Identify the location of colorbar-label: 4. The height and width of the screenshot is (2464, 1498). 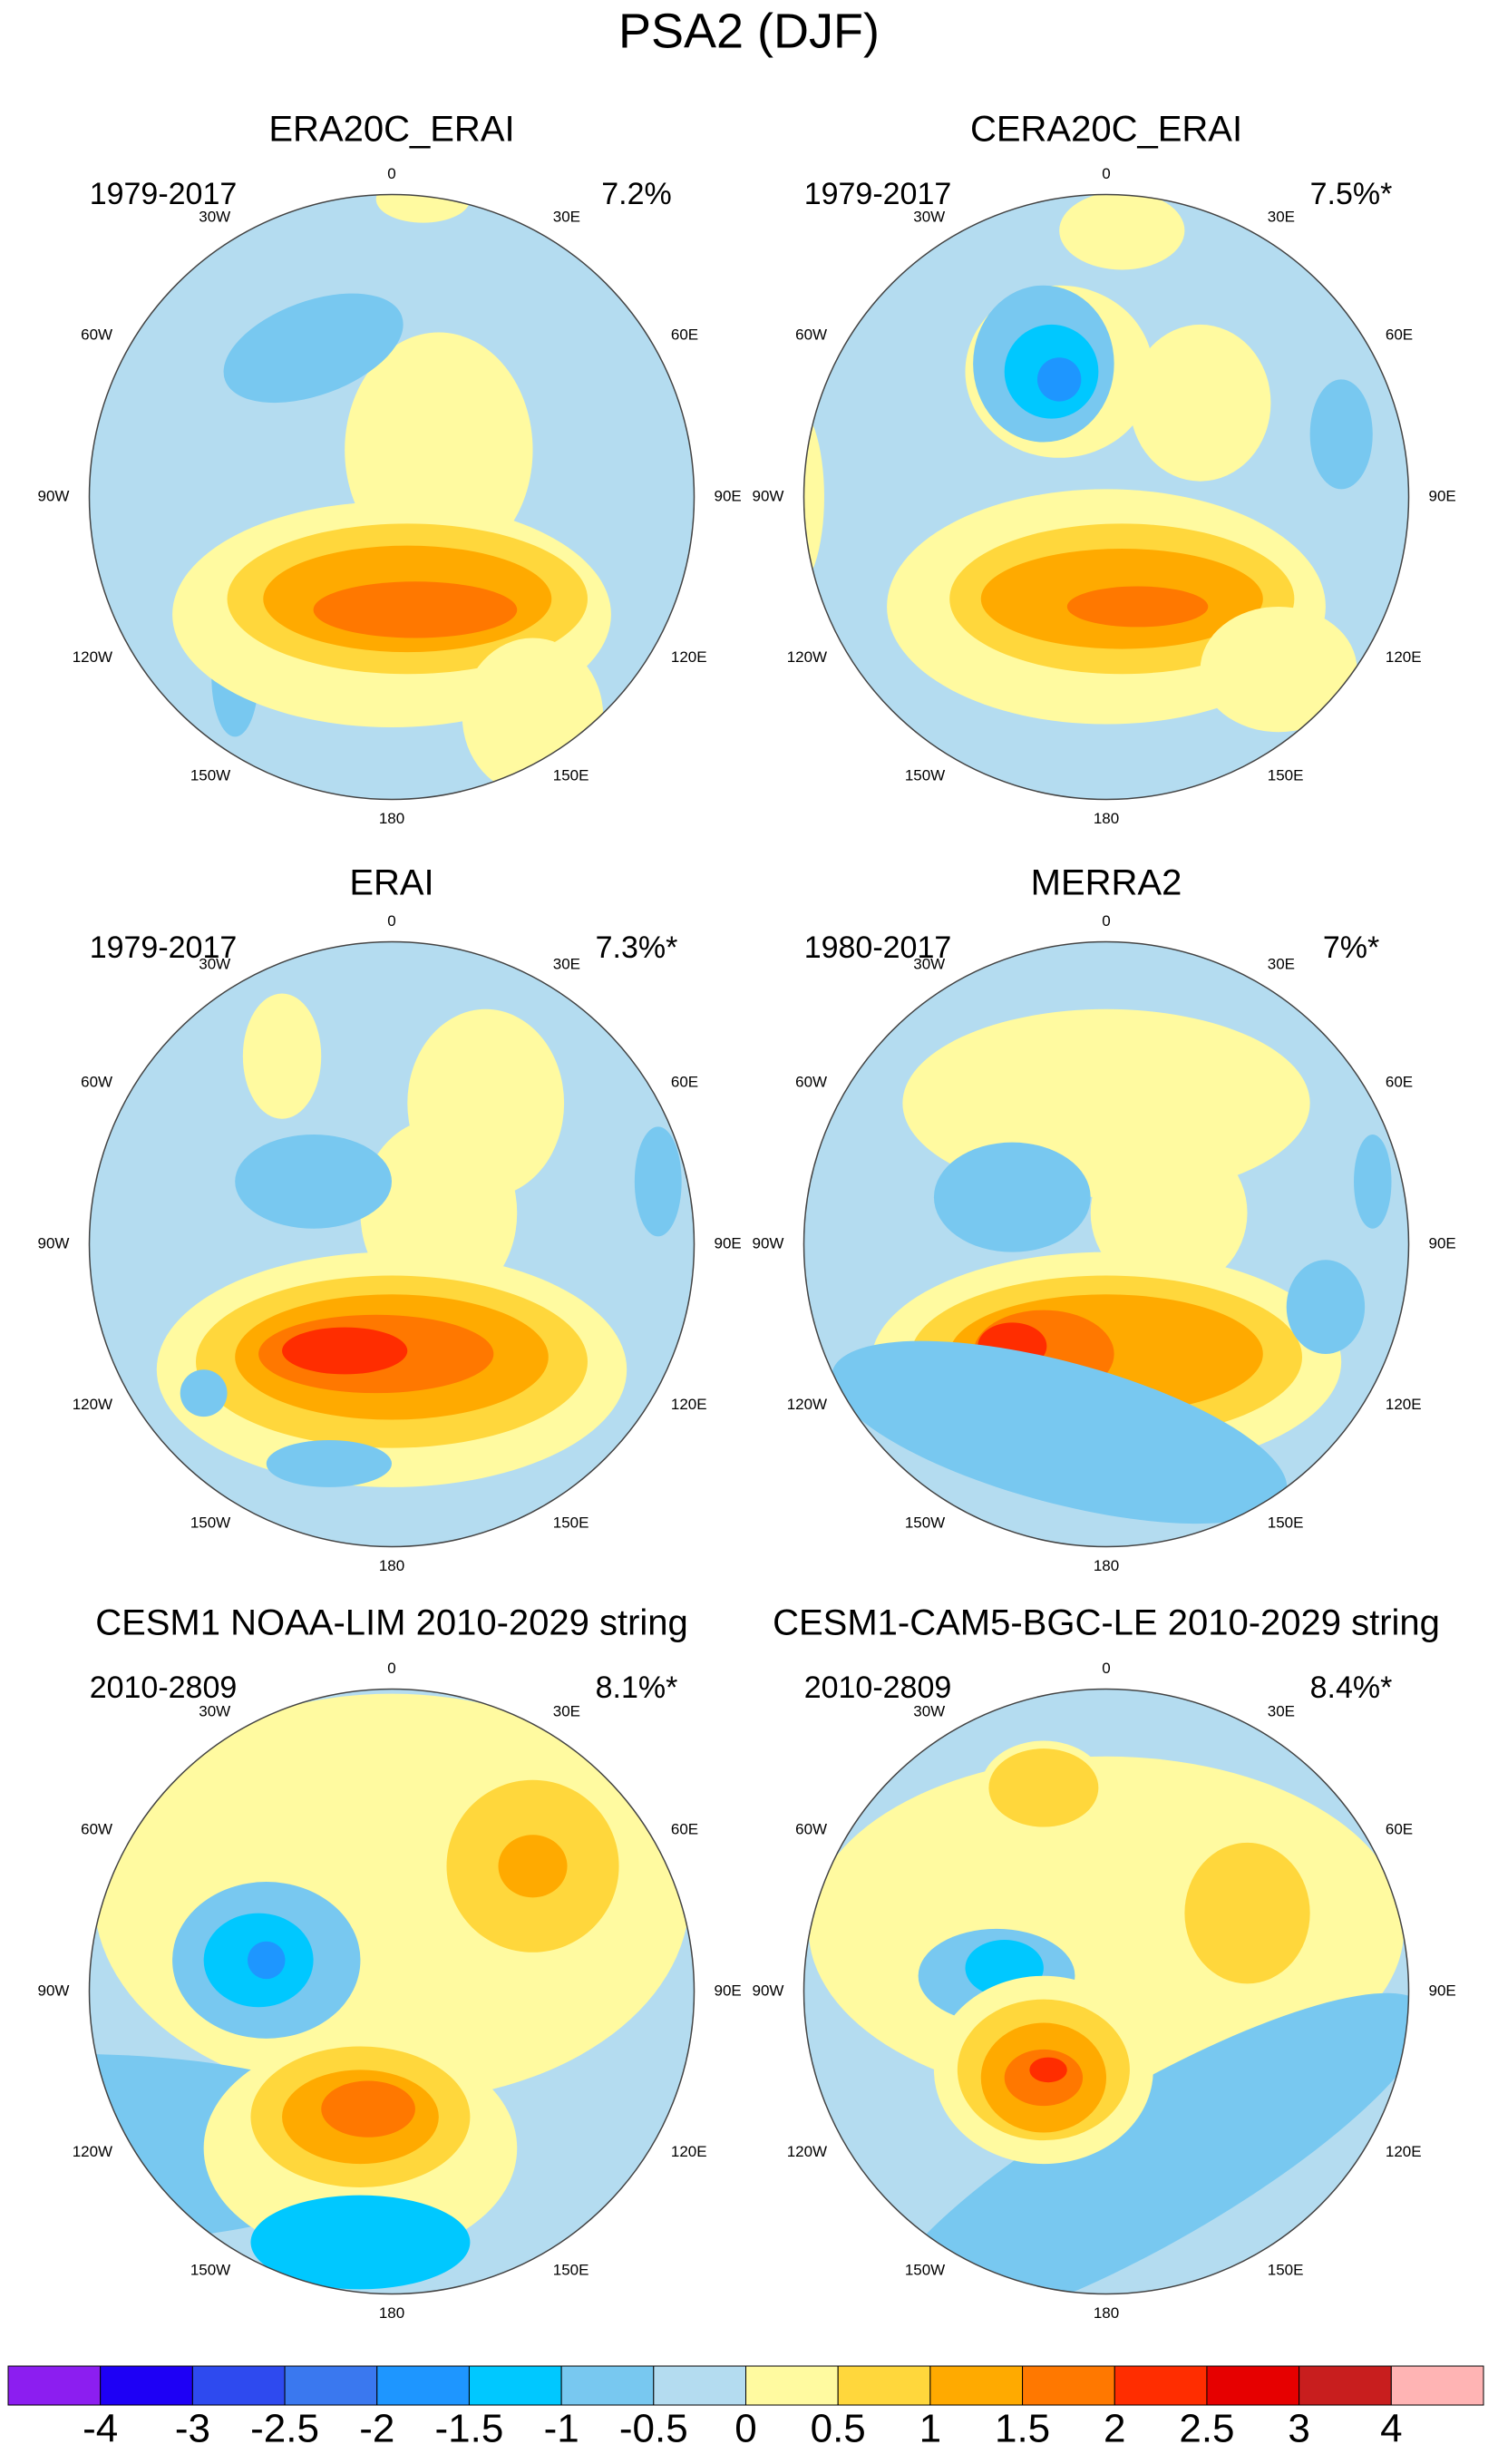
(1391, 2429).